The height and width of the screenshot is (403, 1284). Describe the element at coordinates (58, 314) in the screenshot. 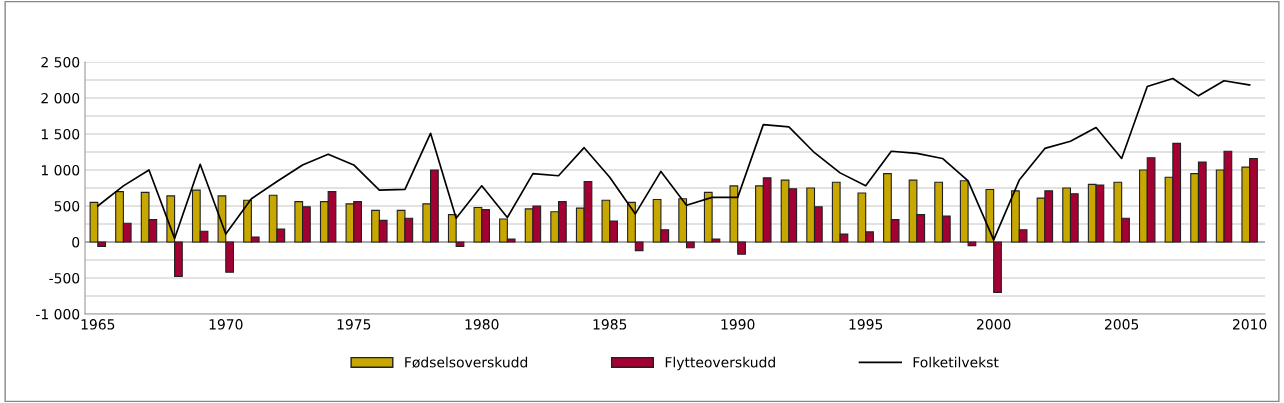

I see `y-tick-label: -1 000` at that location.